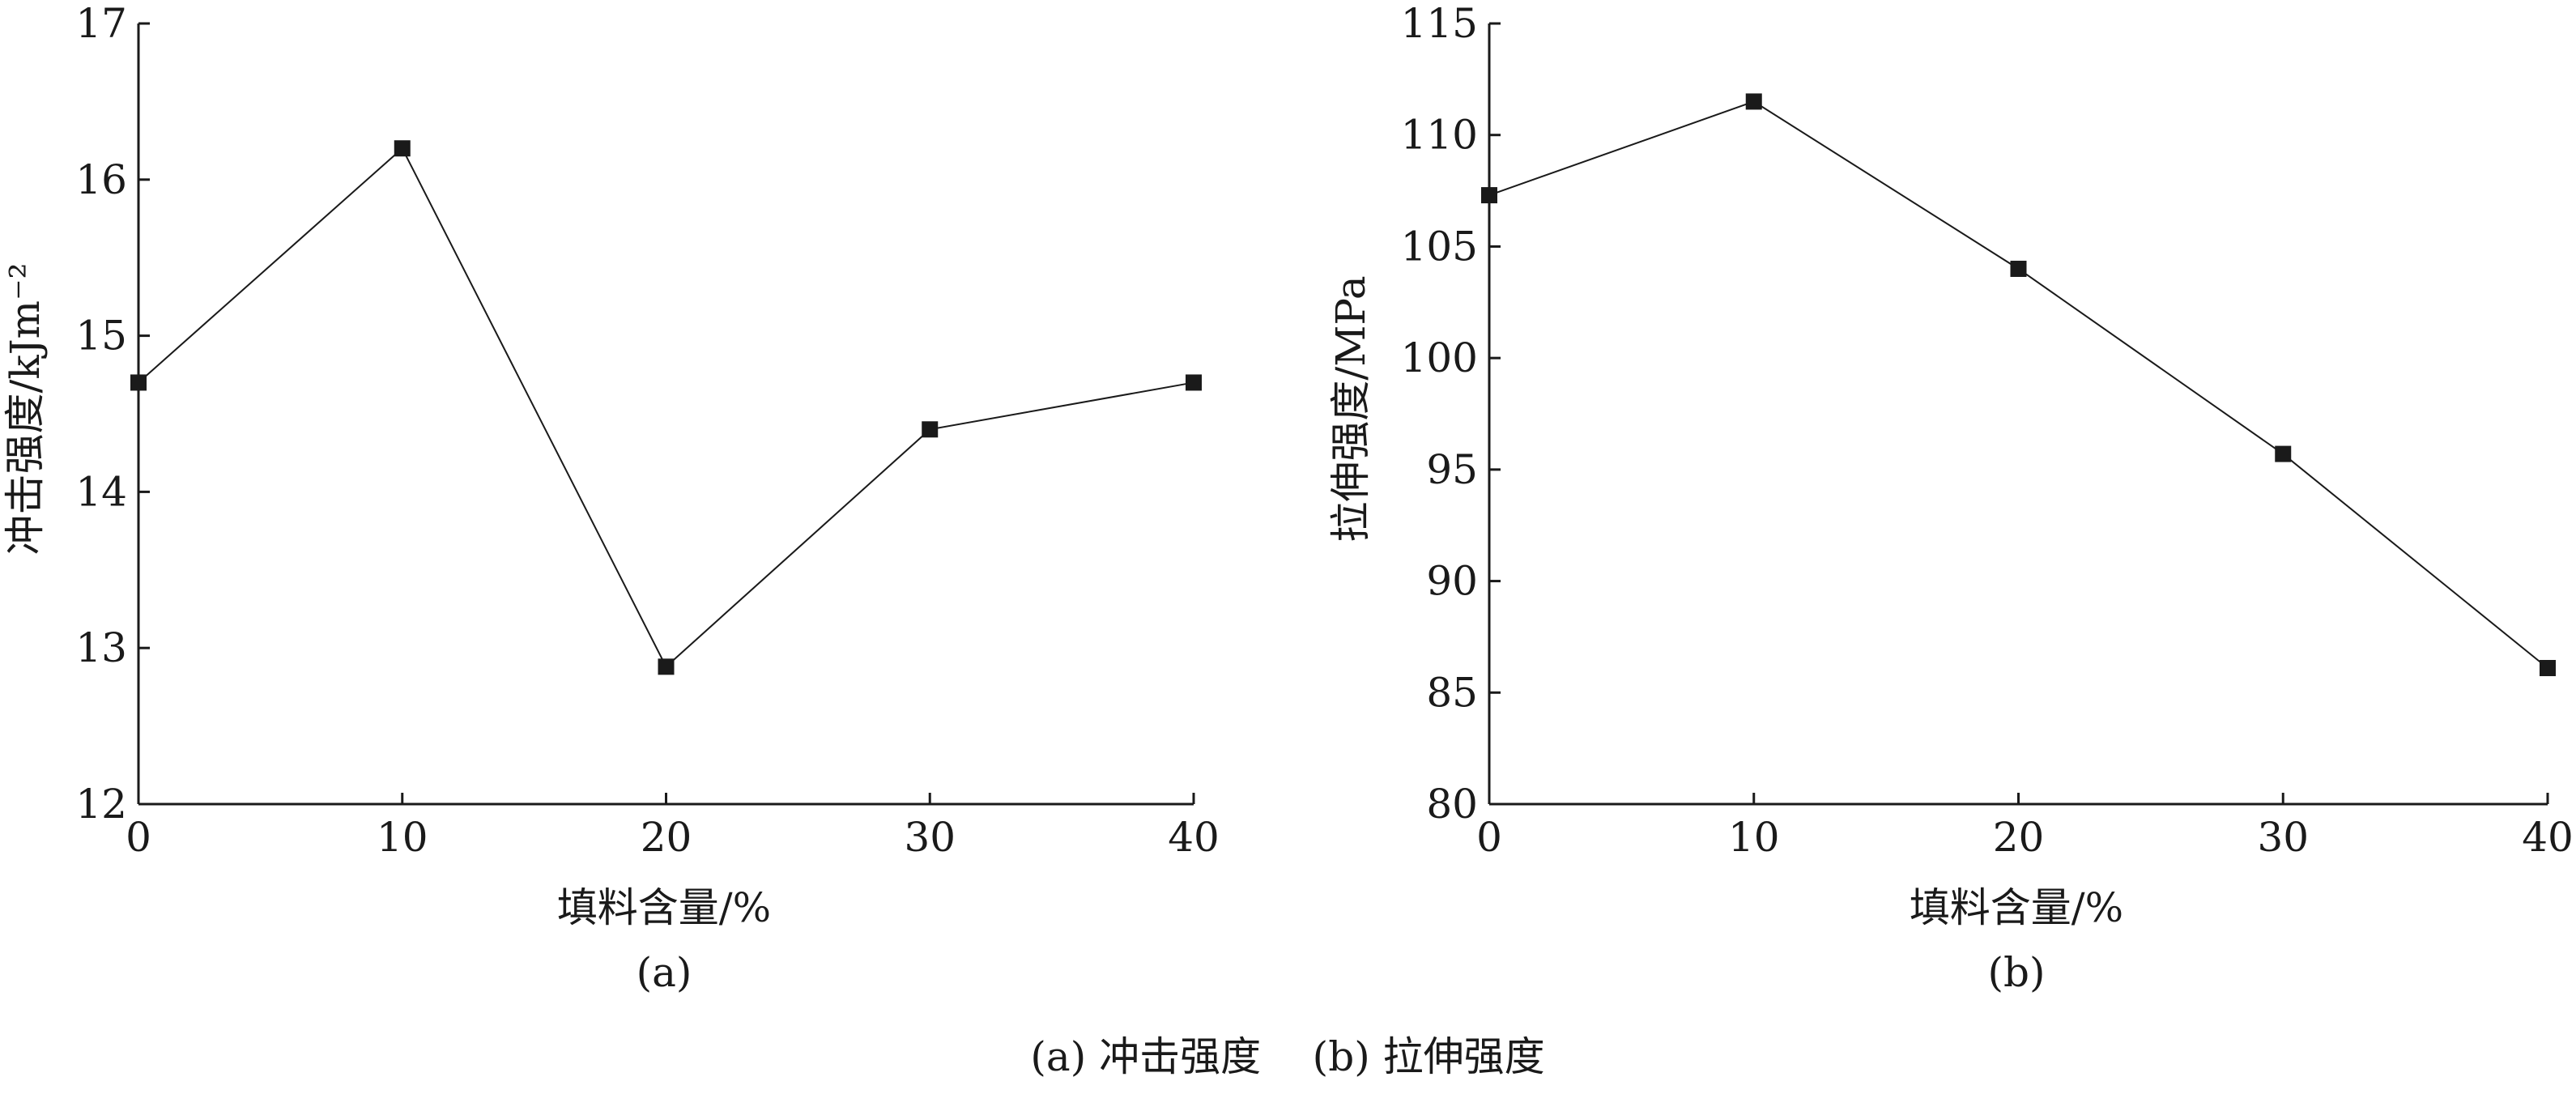 The image size is (2576, 1094). Describe the element at coordinates (1489, 837) in the screenshot. I see `panel-b-x-tick-label: 0` at that location.